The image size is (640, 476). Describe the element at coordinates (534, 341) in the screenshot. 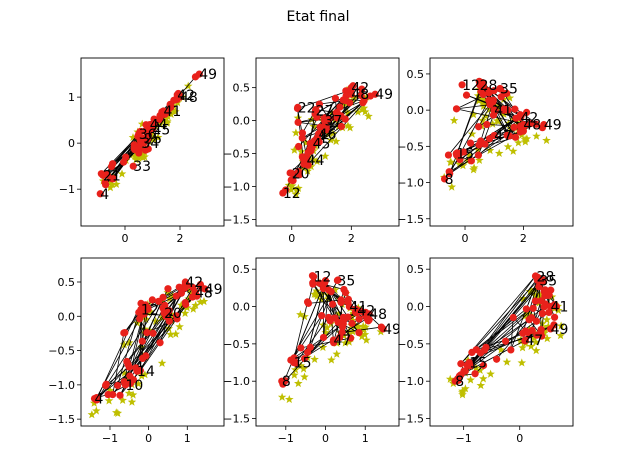

I see `point-label: 47` at that location.